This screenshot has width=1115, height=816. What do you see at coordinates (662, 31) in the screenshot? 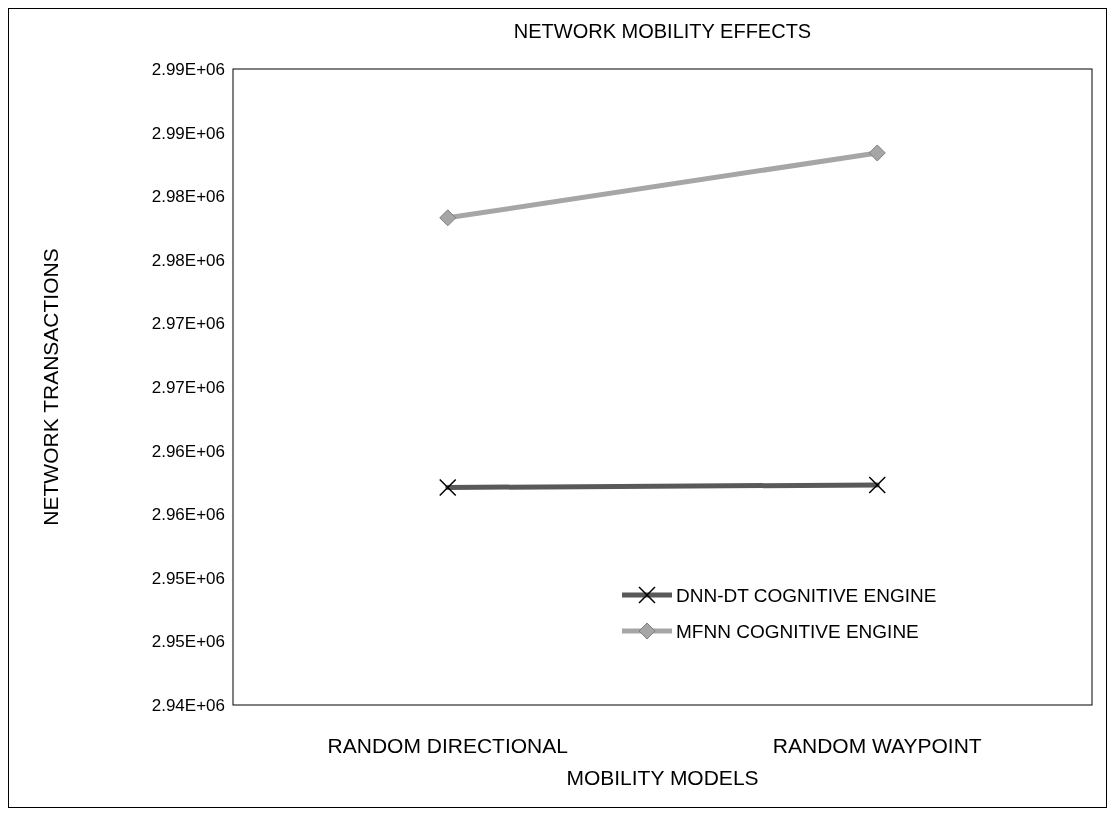
I see `chart-title: NETWORK MOBILITY EFFECTS` at bounding box center [662, 31].